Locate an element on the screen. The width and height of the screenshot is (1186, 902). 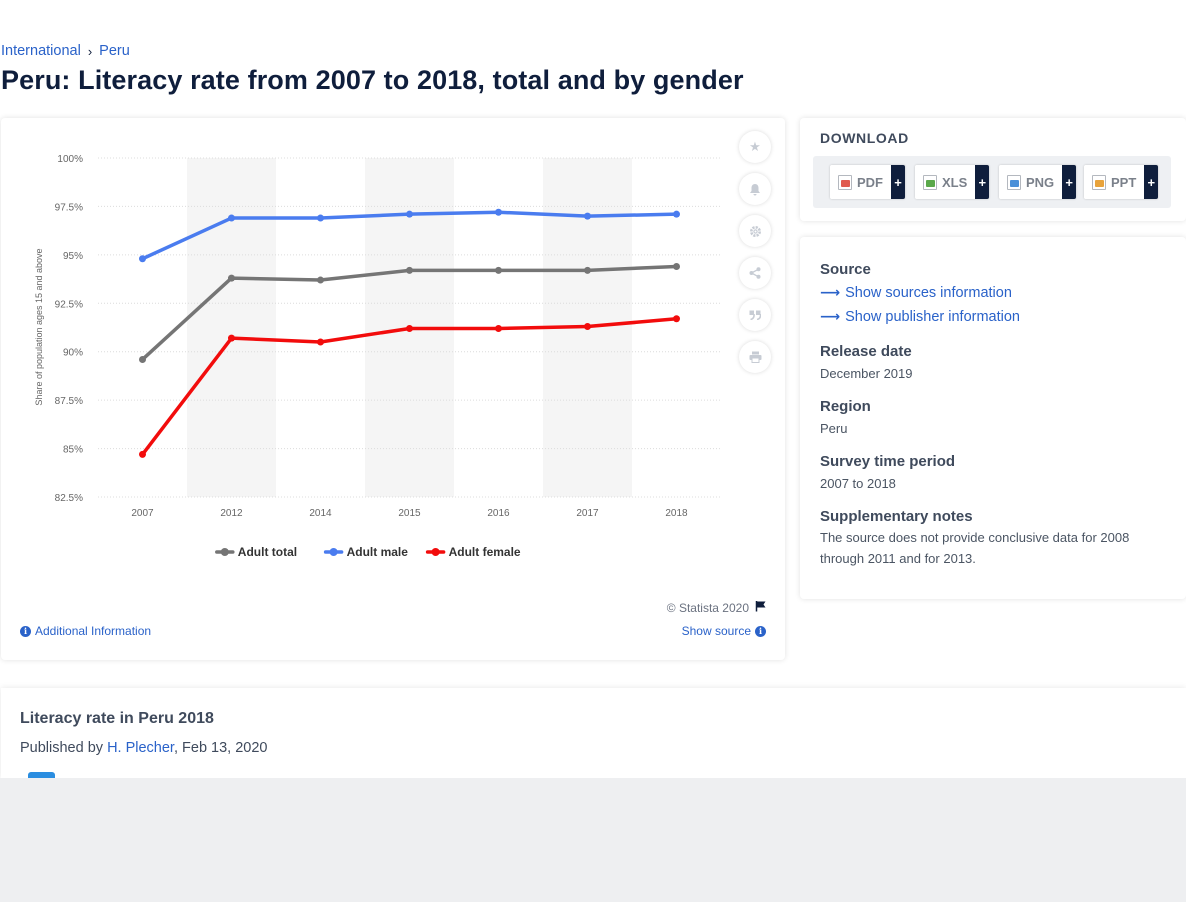
quote-icon is located at coordinates (755, 315).